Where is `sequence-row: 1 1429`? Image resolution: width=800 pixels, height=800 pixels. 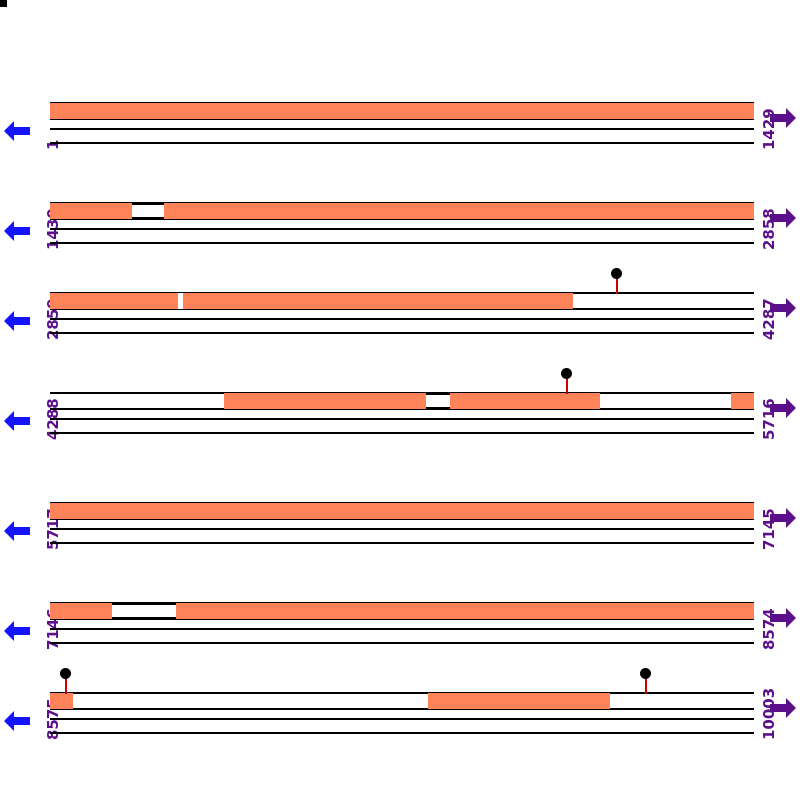
sequence-row: 1 1429 is located at coordinates (400, 140).